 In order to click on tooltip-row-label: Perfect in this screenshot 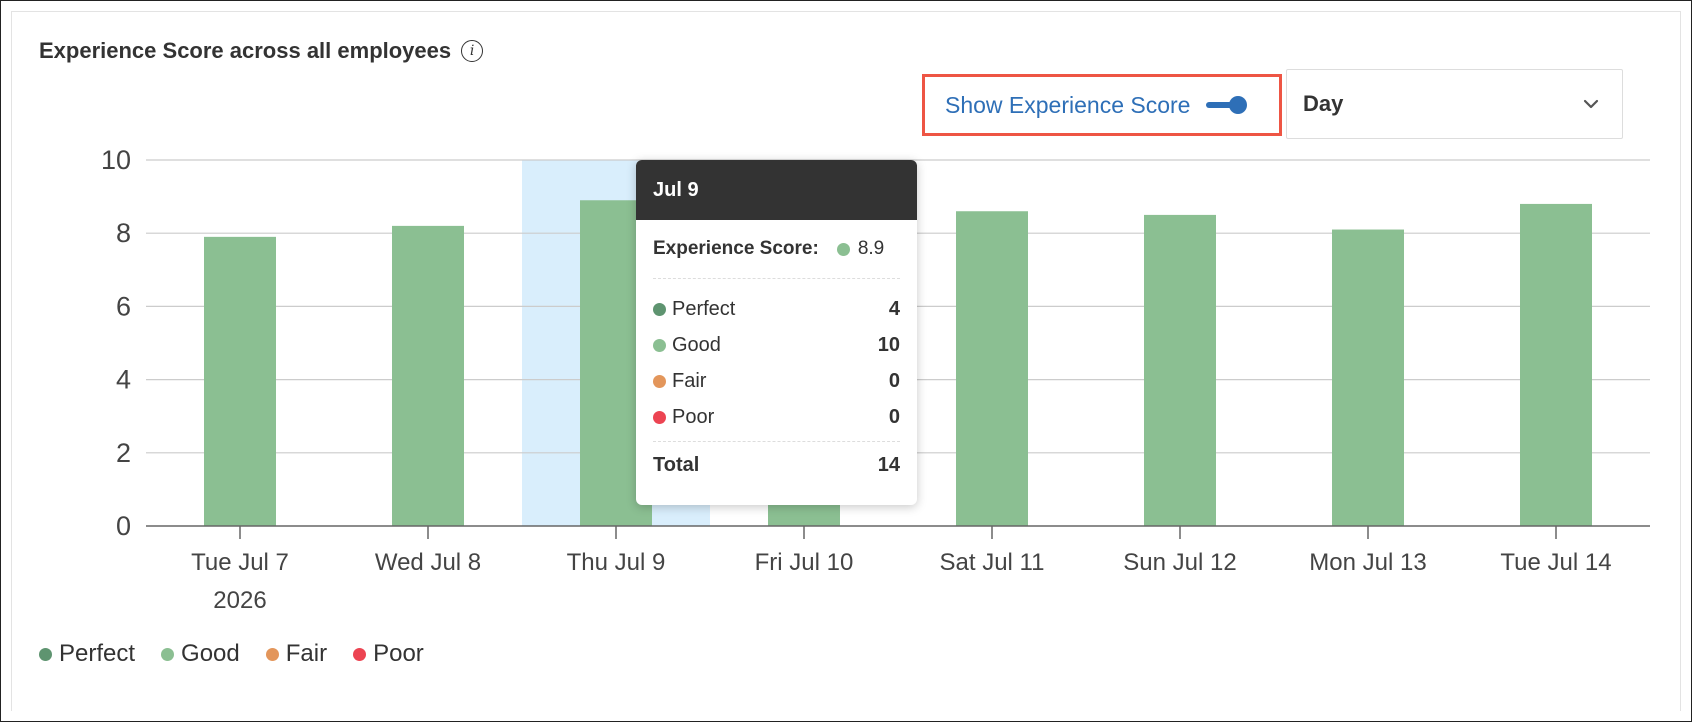, I will do `click(704, 308)`.